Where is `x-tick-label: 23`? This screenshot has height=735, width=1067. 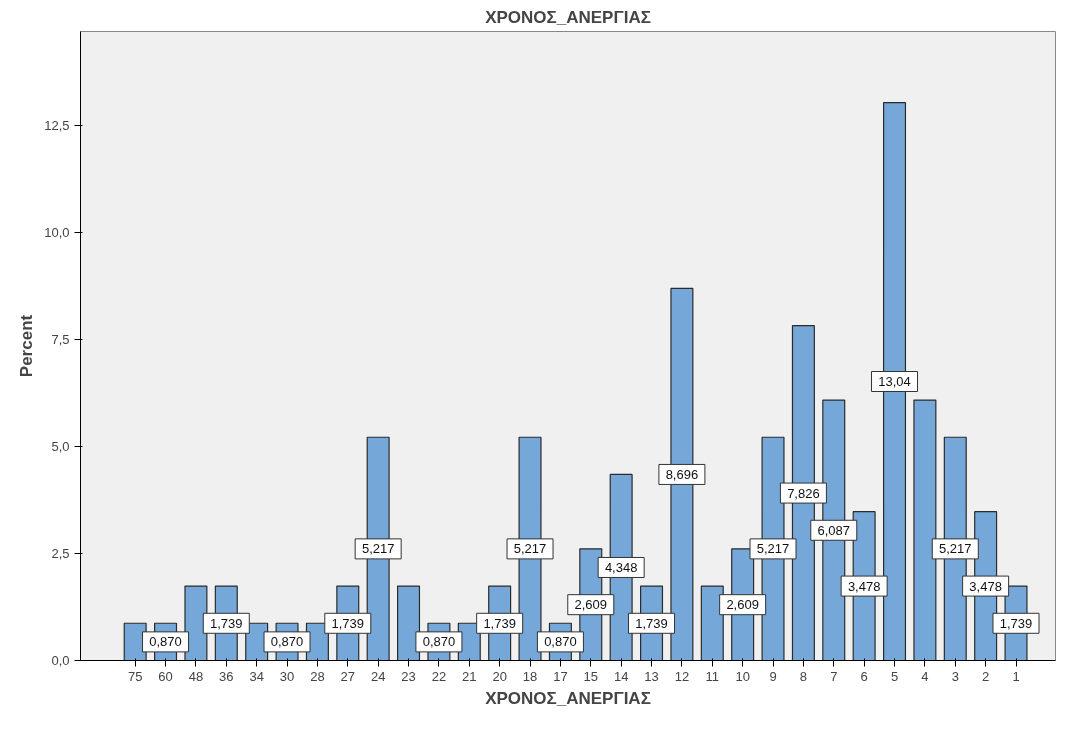 x-tick-label: 23 is located at coordinates (408, 676).